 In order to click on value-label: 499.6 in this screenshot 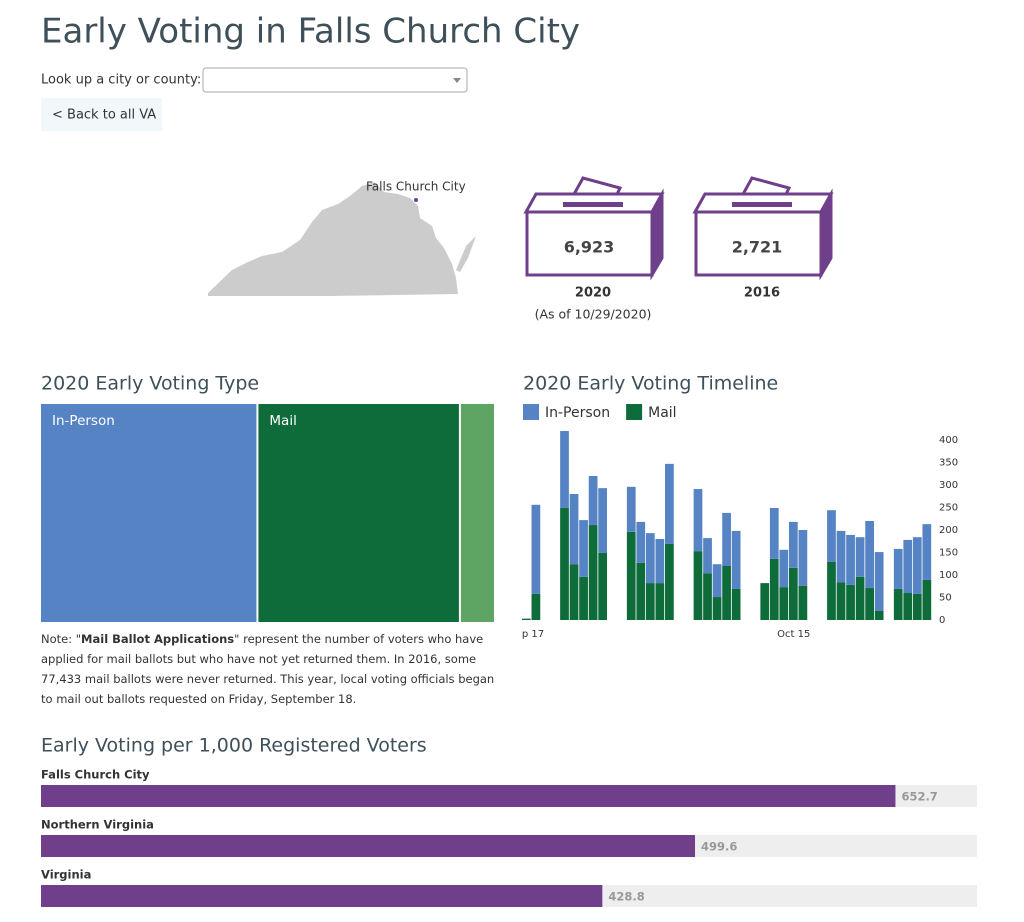, I will do `click(719, 847)`.